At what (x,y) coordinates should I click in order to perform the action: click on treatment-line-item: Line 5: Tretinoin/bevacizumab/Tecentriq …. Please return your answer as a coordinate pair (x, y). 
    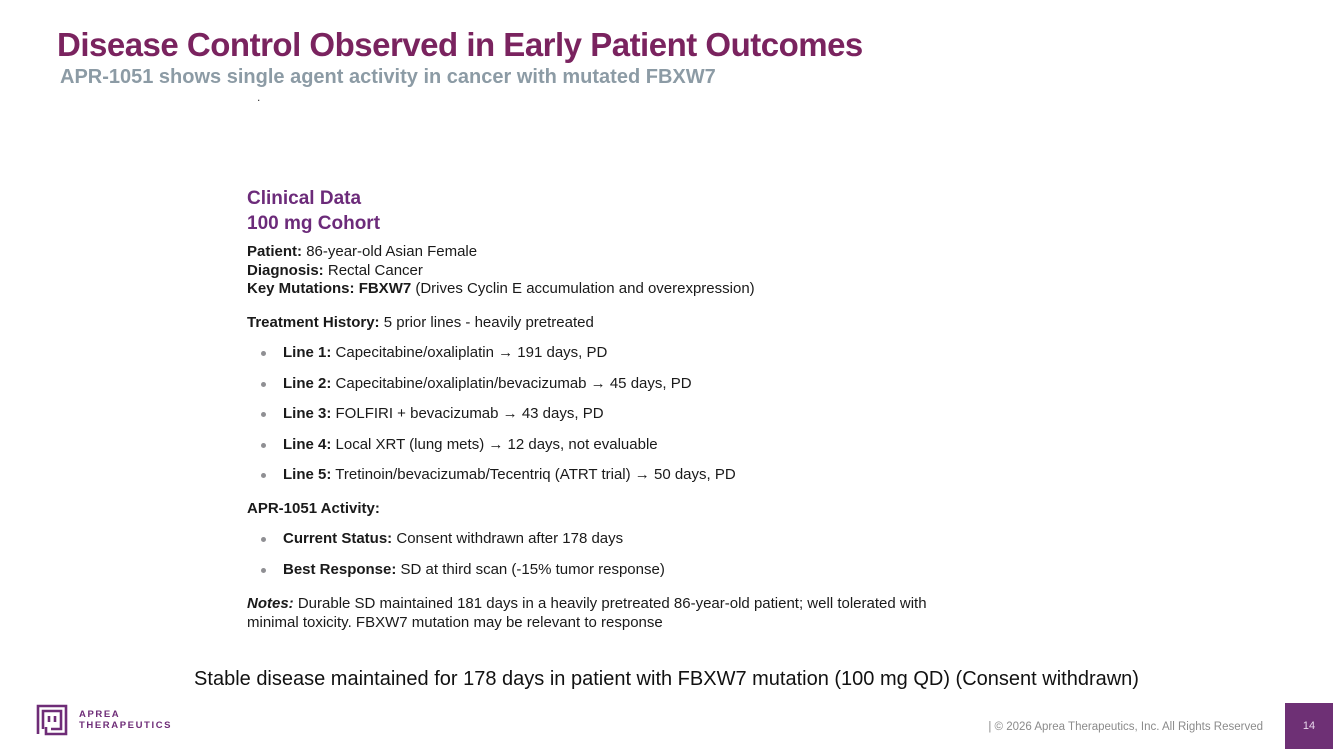
    Looking at the image, I should click on (602, 475).